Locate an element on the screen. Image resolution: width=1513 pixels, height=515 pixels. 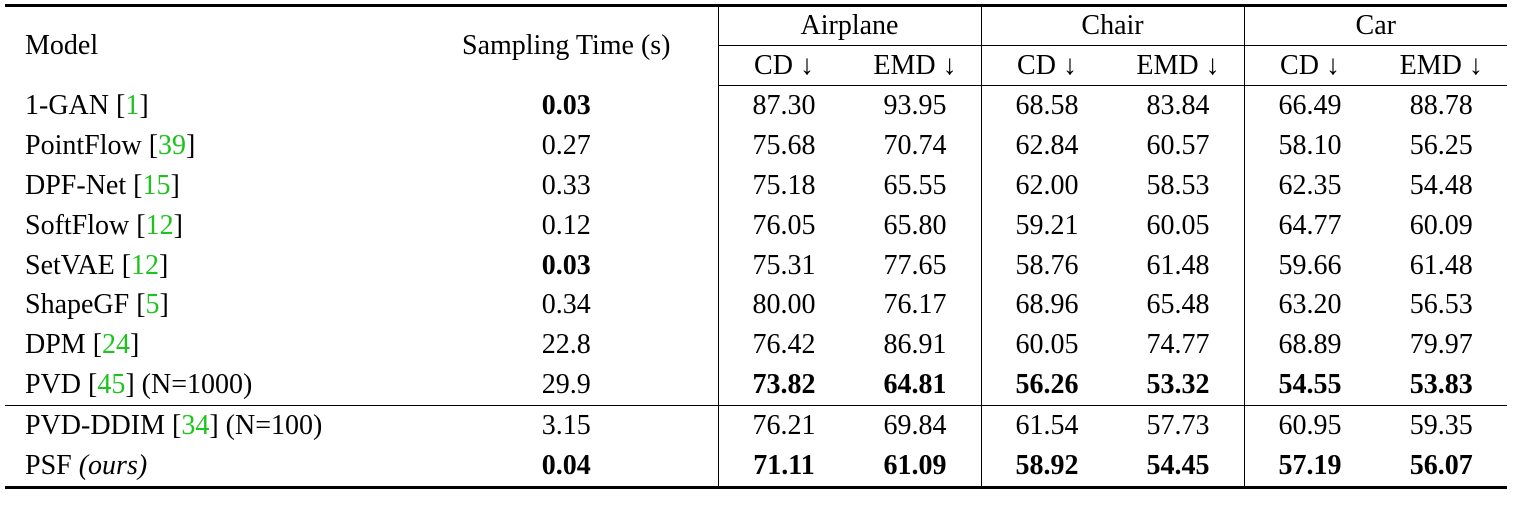
model-name: DPM [24] is located at coordinates (210, 345).